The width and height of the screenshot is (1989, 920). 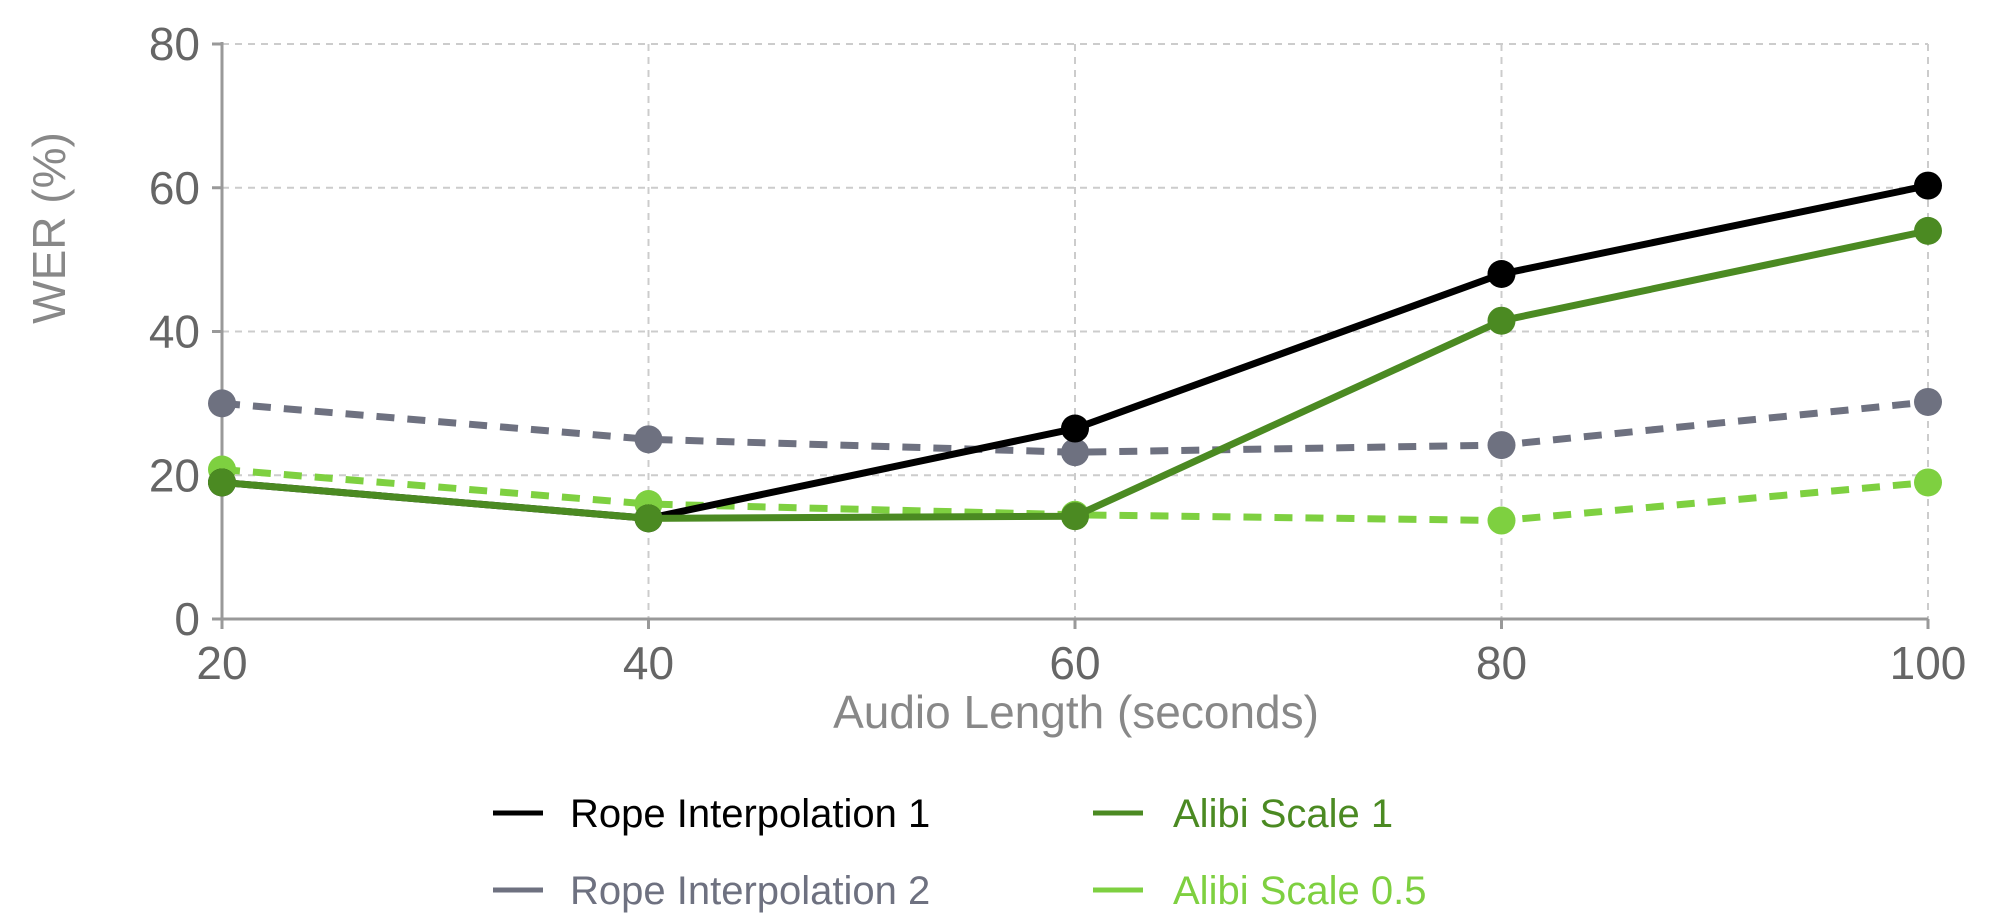 I want to click on legend-item: Alibi Scale 1, so click(x=1243, y=814).